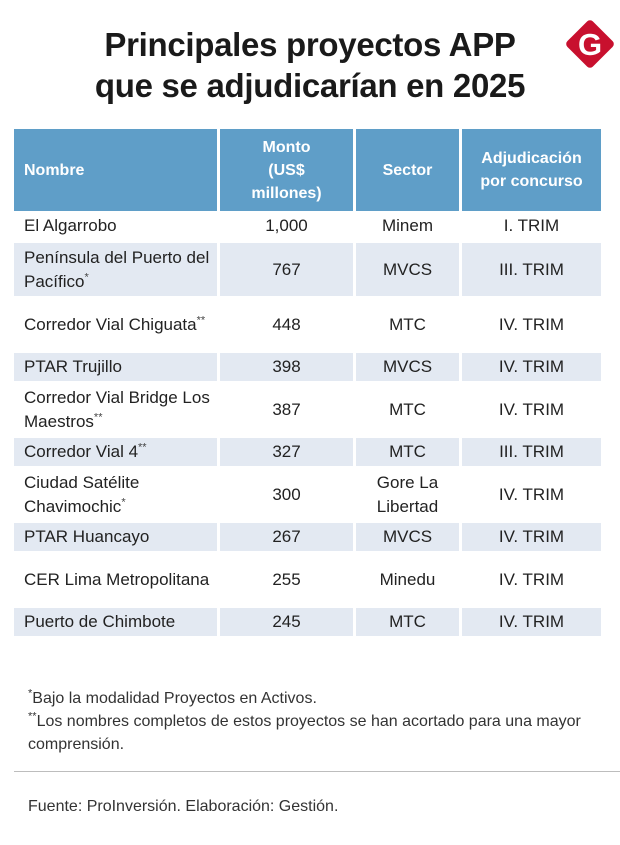 Image resolution: width=620 pixels, height=845 pixels. I want to click on cell-monto: 387, so click(285, 408).